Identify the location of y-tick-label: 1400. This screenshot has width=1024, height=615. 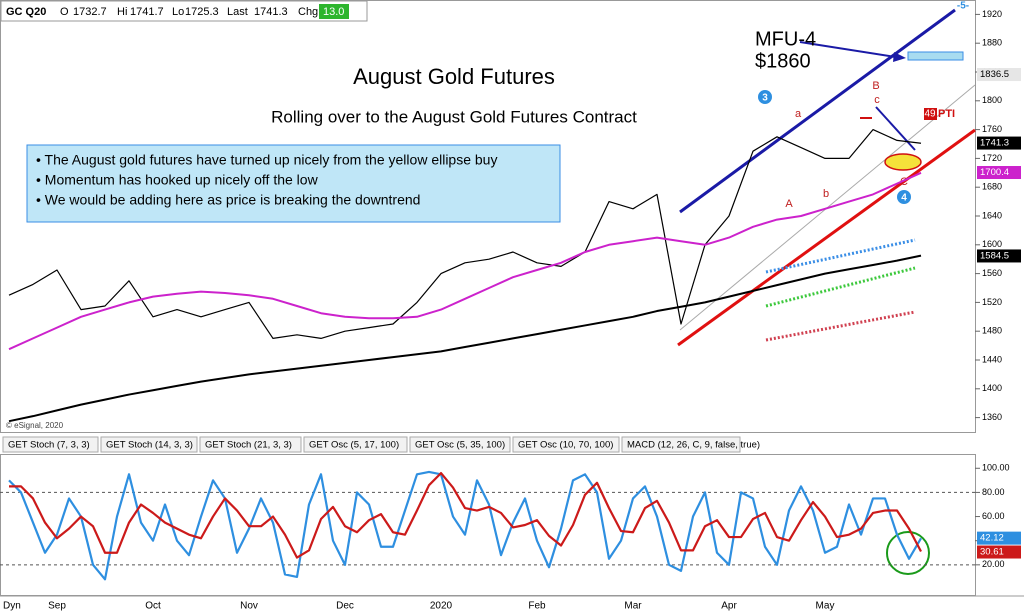
(992, 388).